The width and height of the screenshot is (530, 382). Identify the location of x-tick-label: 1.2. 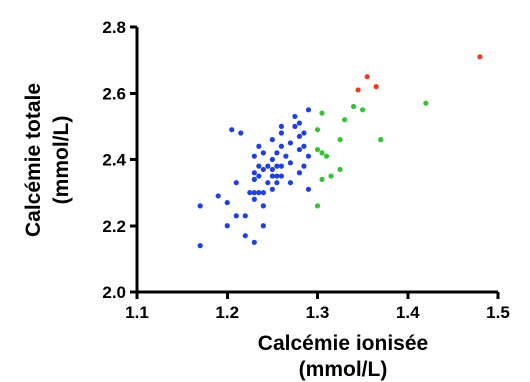
(227, 312).